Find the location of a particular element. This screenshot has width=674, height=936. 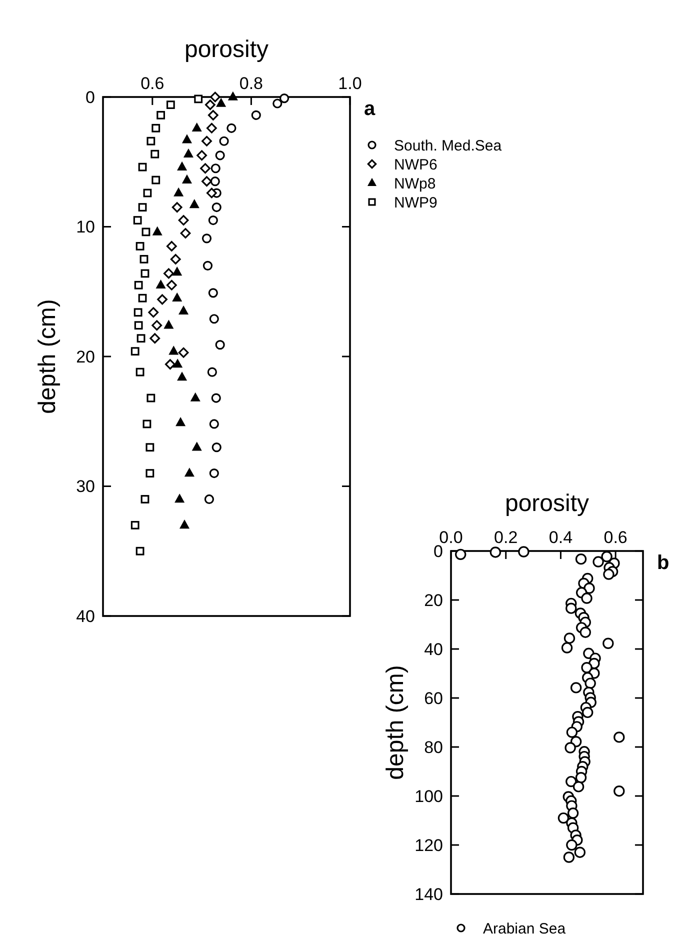

text: a is located at coordinates (370, 109).